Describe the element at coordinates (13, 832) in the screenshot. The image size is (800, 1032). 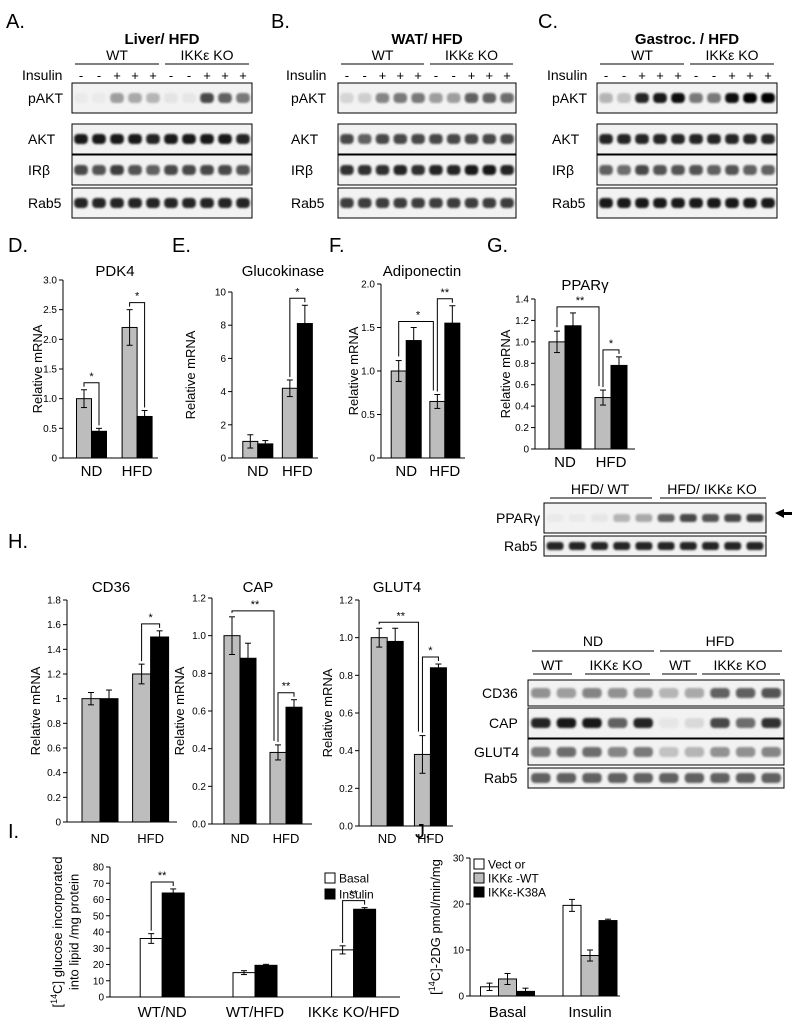
I see `panel-label-i: I.` at that location.